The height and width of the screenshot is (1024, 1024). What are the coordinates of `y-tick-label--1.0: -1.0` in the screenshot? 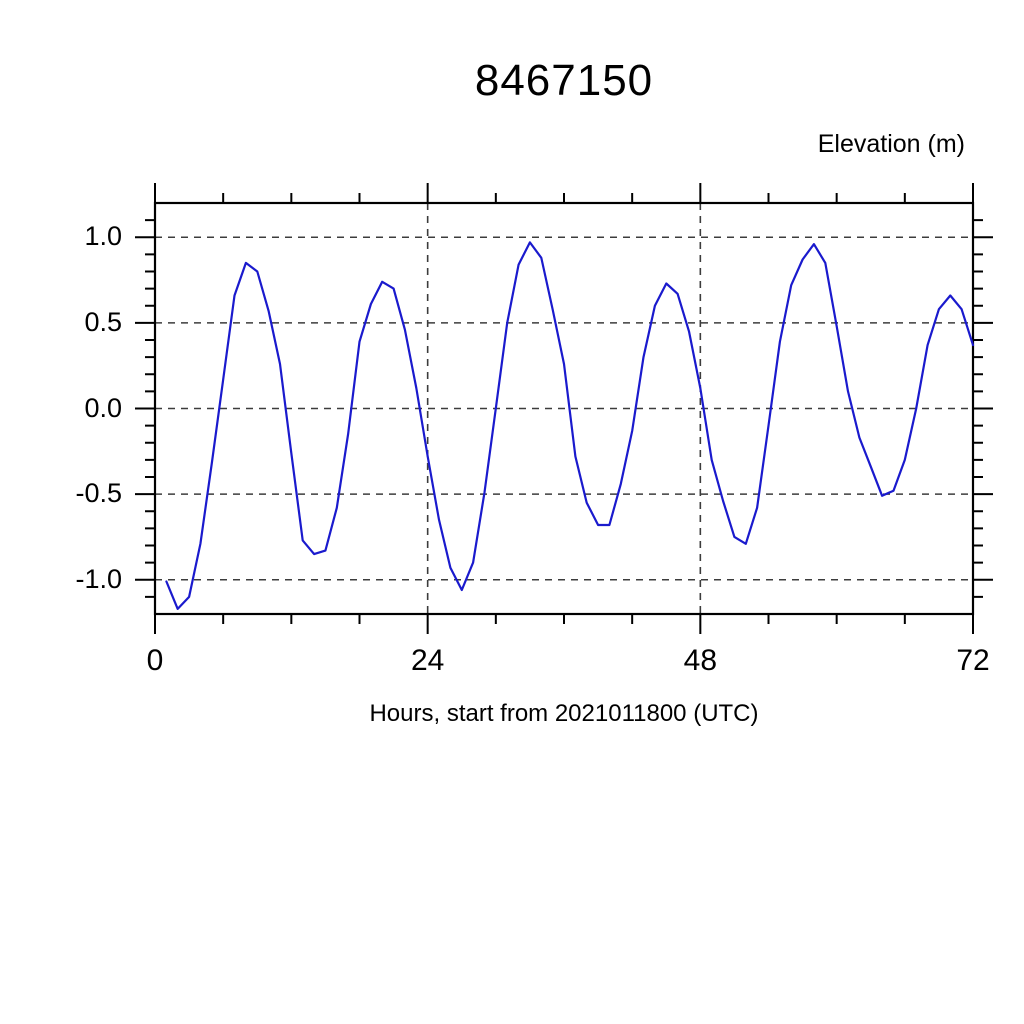 It's located at (98, 578).